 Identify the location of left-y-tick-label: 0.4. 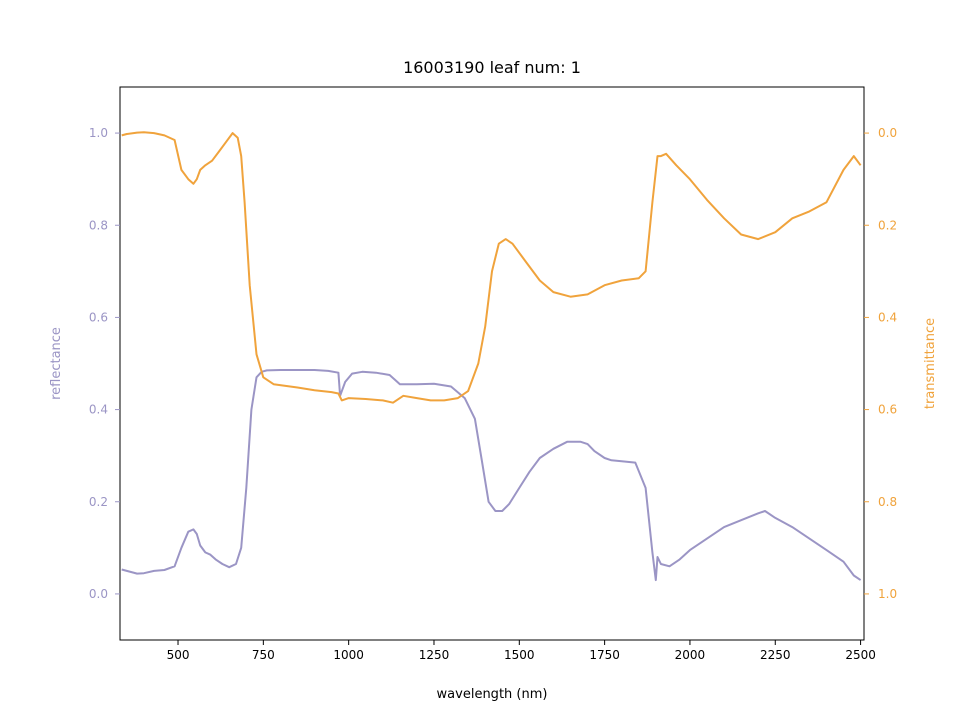
(98, 410).